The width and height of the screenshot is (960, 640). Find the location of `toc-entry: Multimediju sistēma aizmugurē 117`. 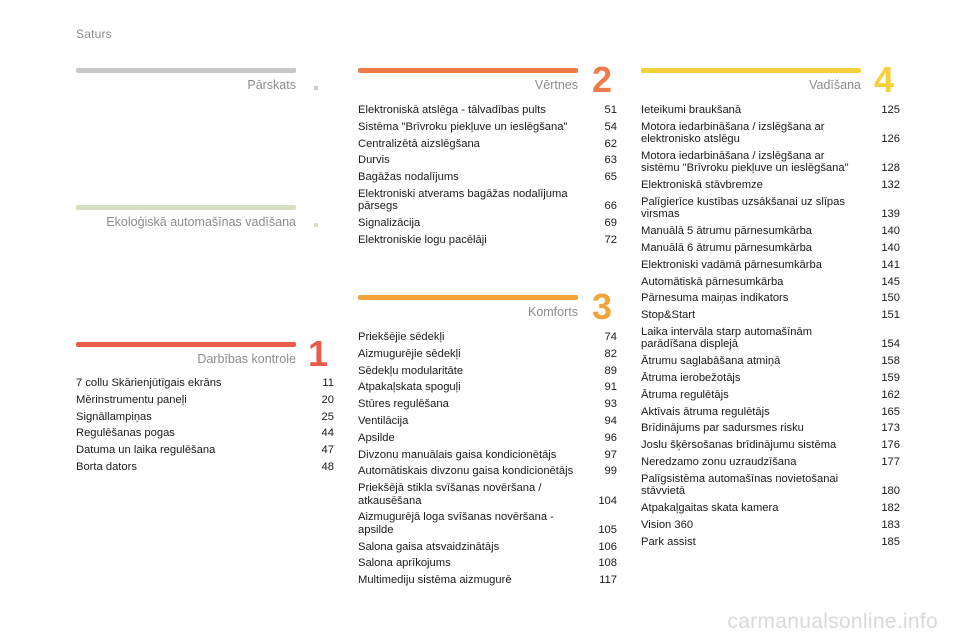

toc-entry: Multimediju sistēma aizmugurē 117 is located at coordinates (487, 580).